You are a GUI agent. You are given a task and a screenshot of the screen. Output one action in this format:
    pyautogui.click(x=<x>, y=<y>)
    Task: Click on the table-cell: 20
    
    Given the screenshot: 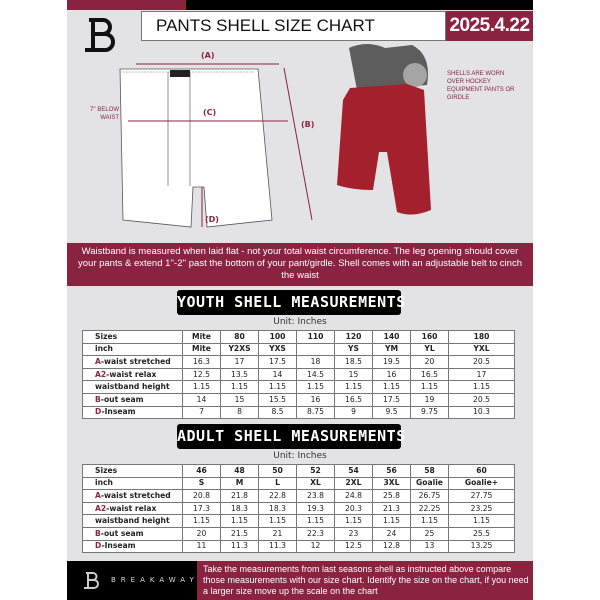 What is the action you would take?
    pyautogui.click(x=201, y=533)
    